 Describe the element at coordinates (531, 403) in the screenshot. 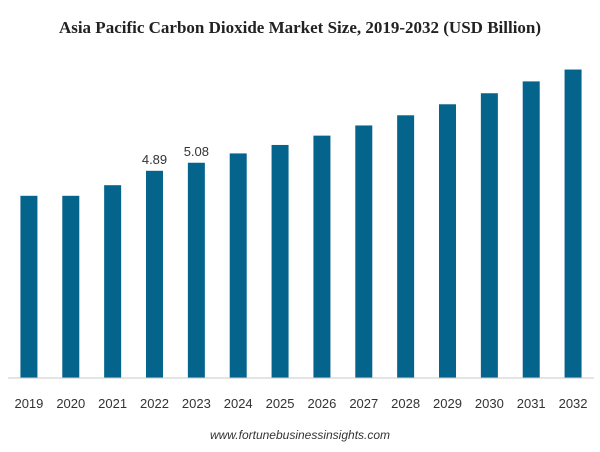

I see `x-tick-label: 2031` at that location.